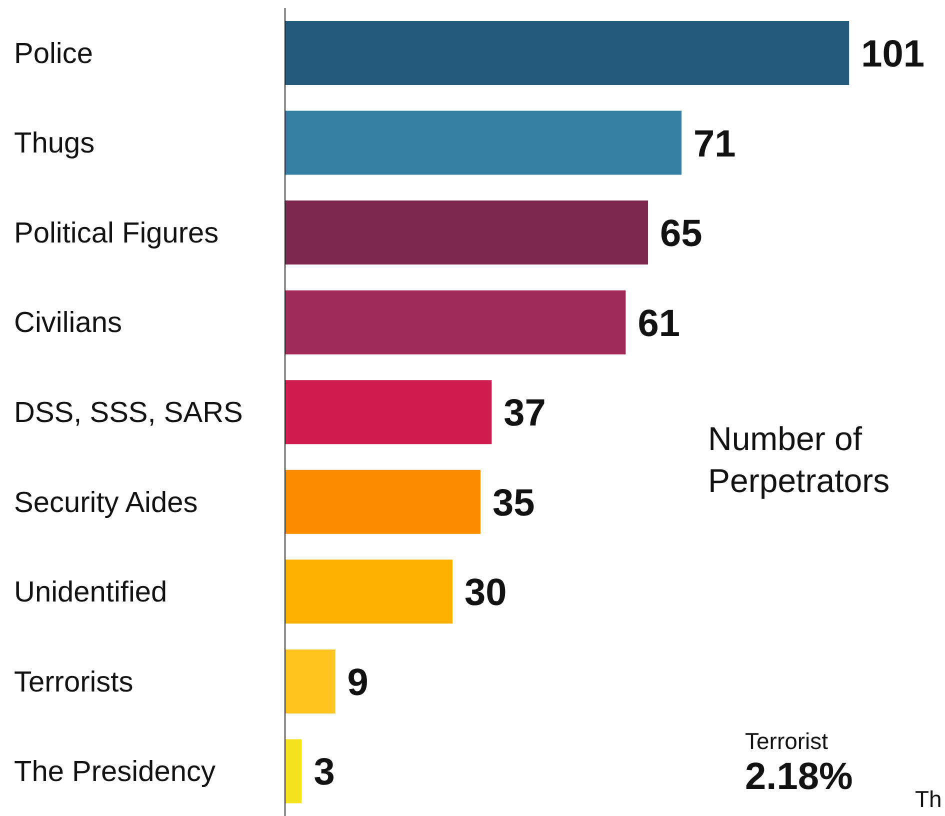 This screenshot has height=816, width=945. Describe the element at coordinates (115, 772) in the screenshot. I see `y-tick-label: The Presidency` at that location.